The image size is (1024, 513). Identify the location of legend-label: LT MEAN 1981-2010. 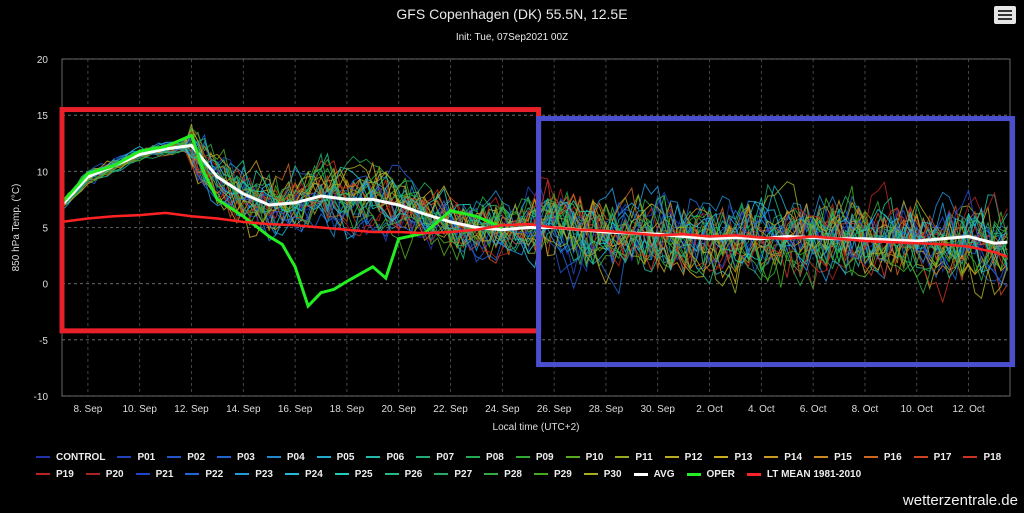
(814, 474).